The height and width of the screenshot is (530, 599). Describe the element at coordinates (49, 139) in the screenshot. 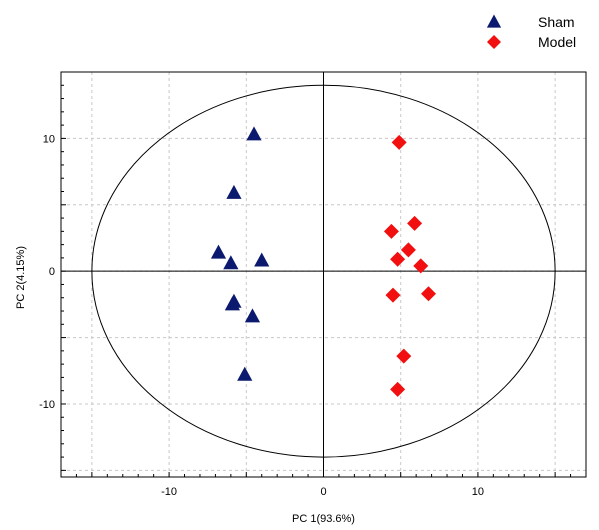

I see `y-tick-label: 10` at that location.